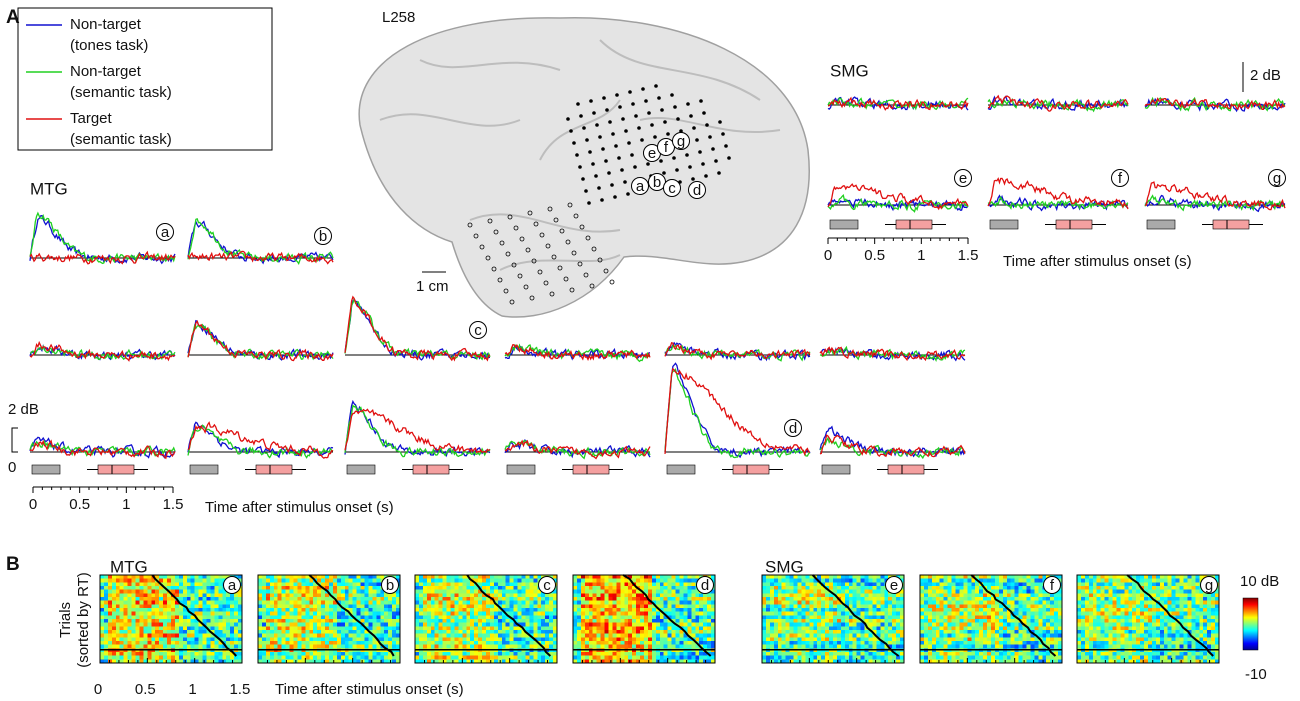 This screenshot has width=1300, height=701. Describe the element at coordinates (697, 190) in the screenshot. I see `electrode-letter: d` at that location.